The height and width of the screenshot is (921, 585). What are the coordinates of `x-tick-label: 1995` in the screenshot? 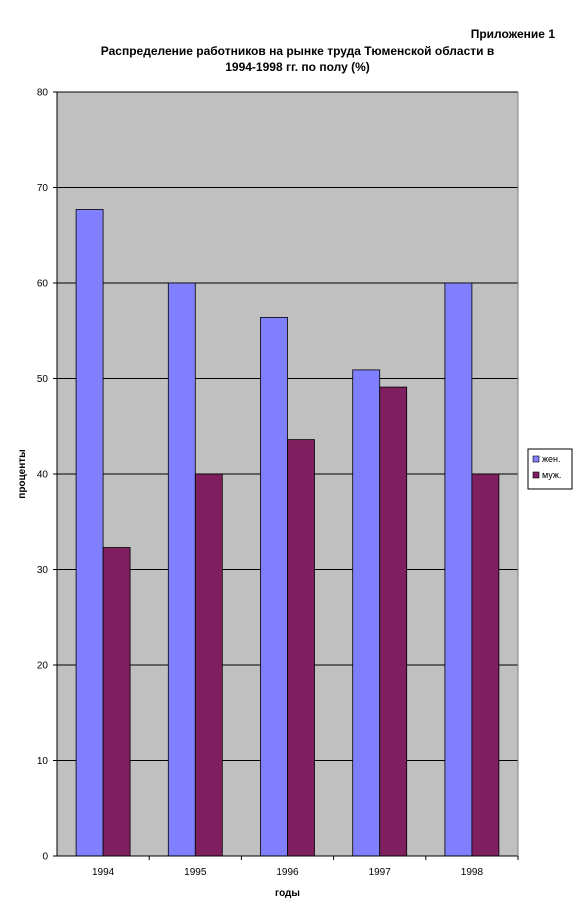 It's located at (195, 872).